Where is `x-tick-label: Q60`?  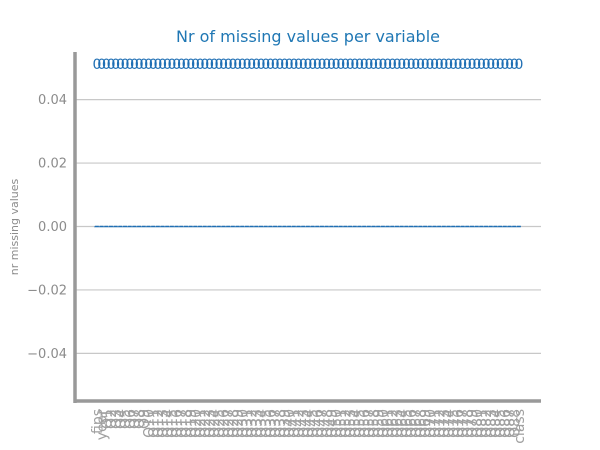 x-tick-label: Q60 is located at coordinates (384, 423).